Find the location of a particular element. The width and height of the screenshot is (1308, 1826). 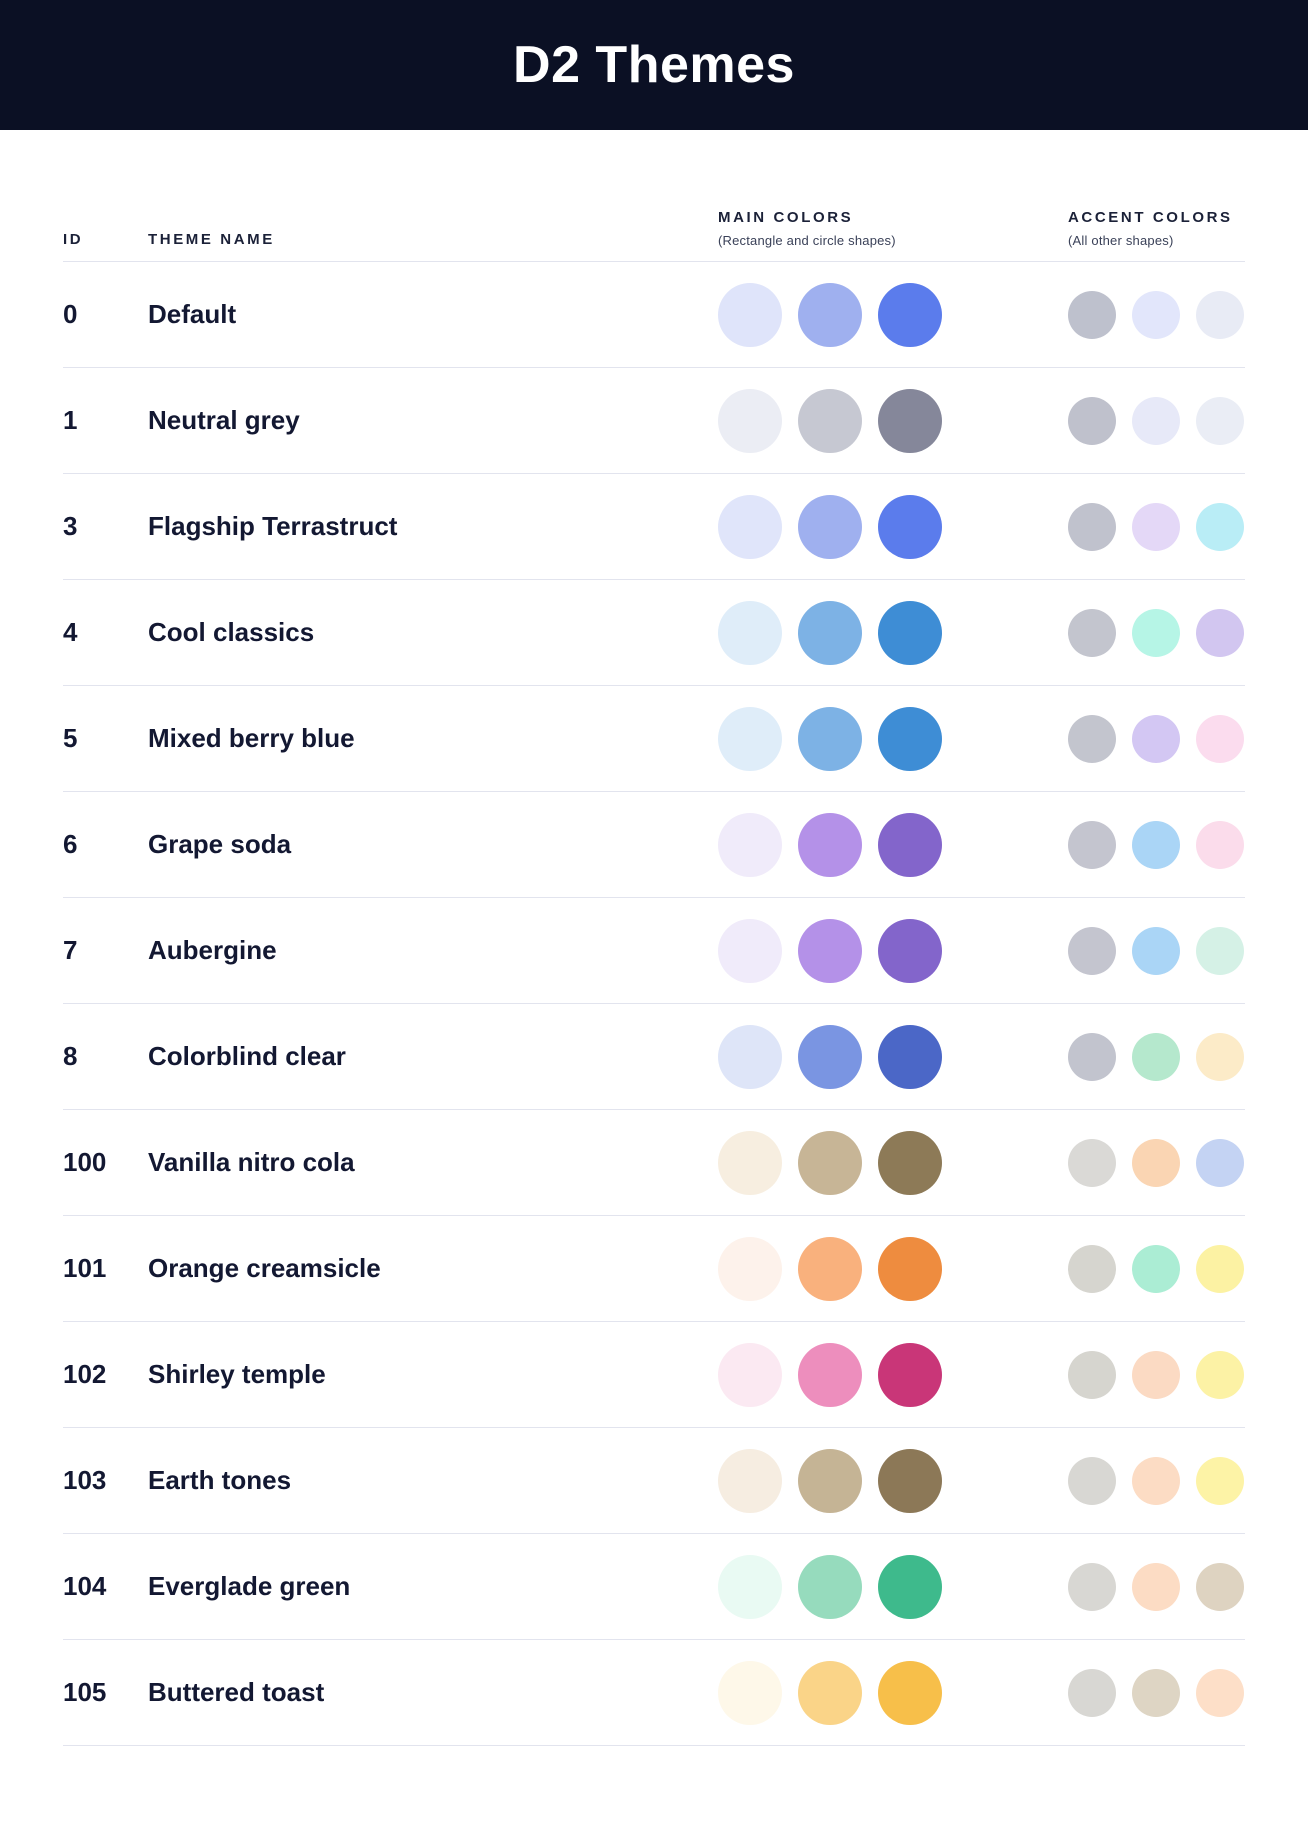

theme-id: 100 is located at coordinates (85, 1162).